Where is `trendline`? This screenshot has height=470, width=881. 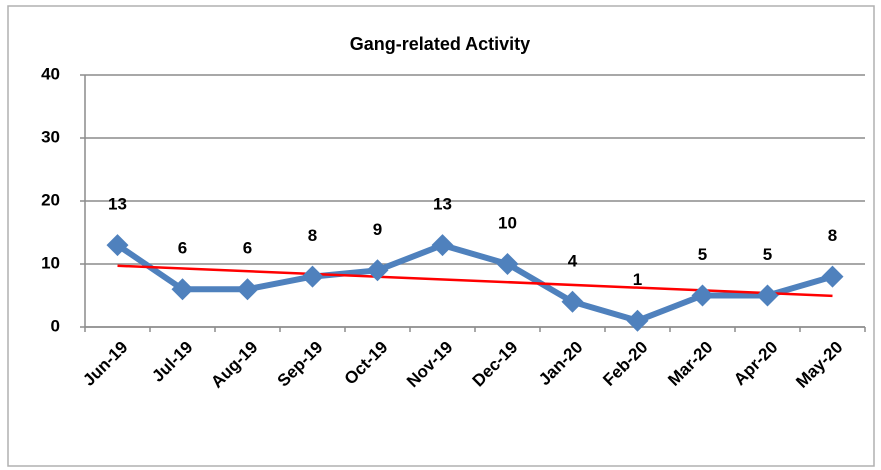 trendline is located at coordinates (475, 281).